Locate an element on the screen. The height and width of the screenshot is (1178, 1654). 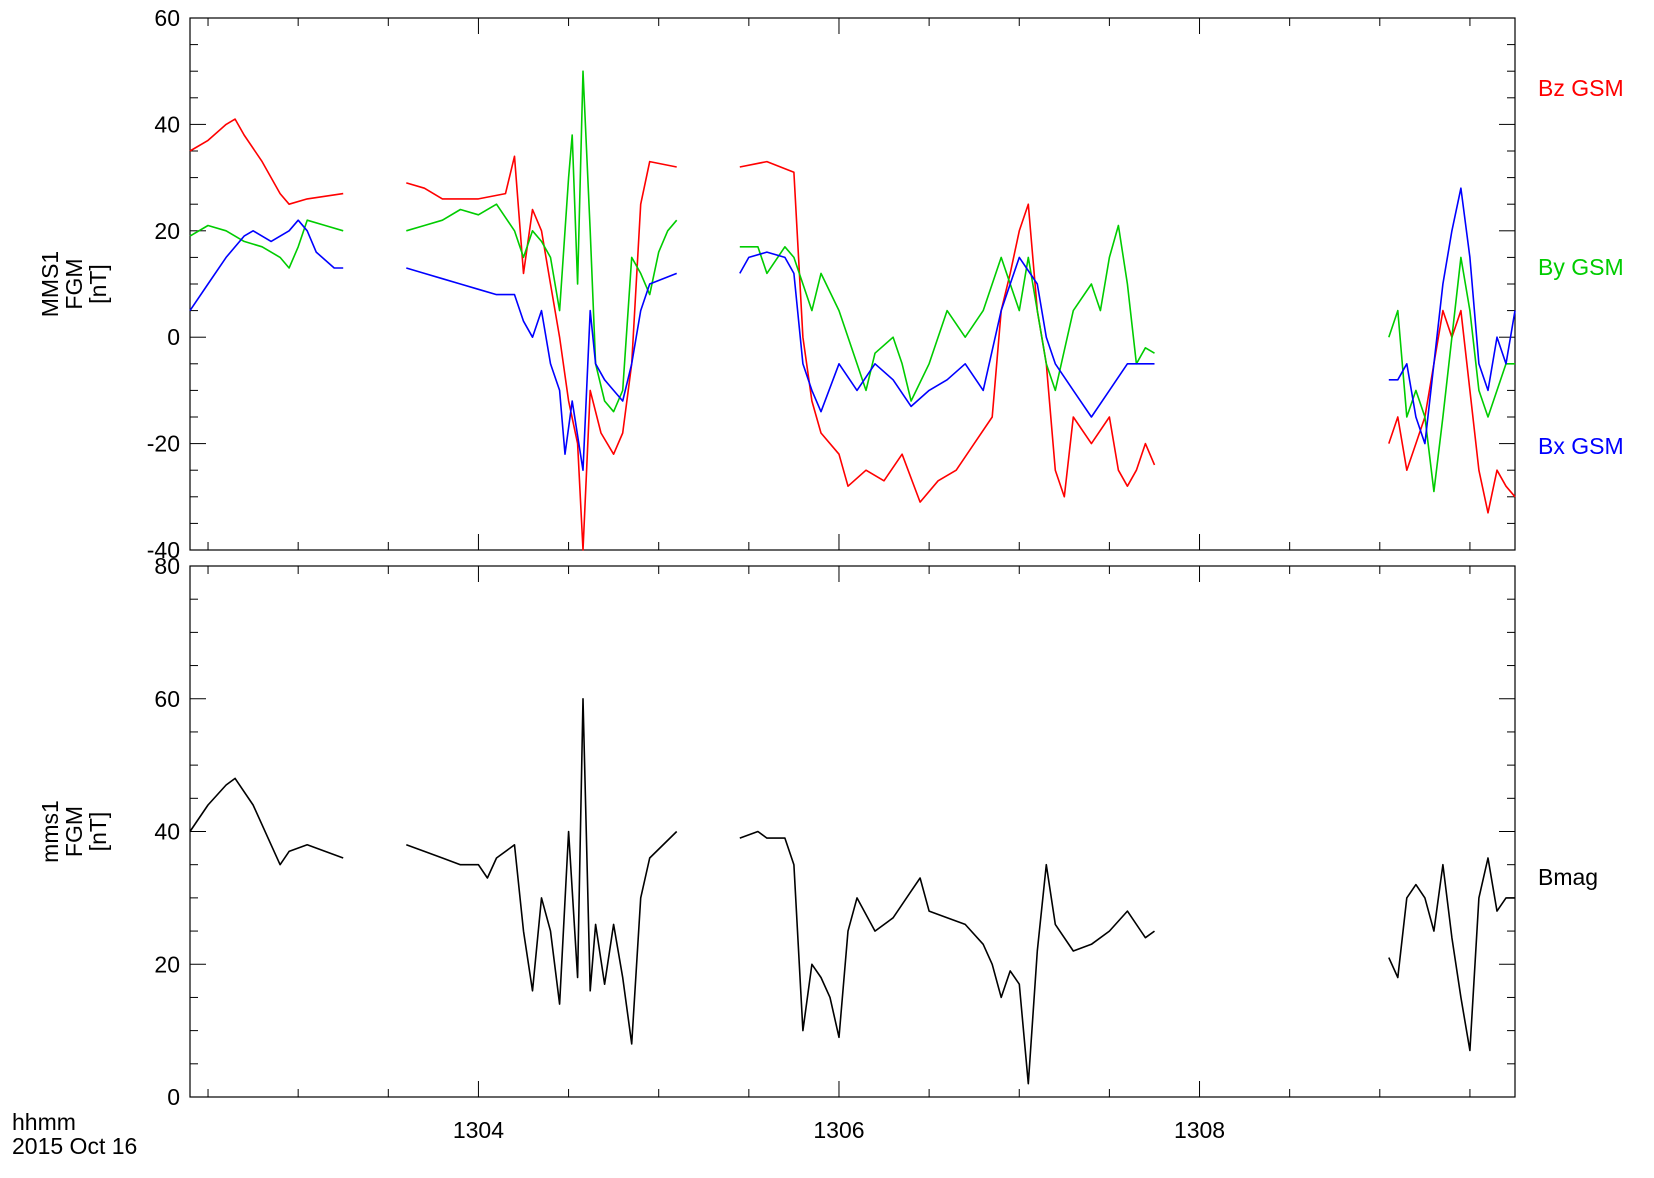
x-axis-title-line: hhmm is located at coordinates (44, 1122).